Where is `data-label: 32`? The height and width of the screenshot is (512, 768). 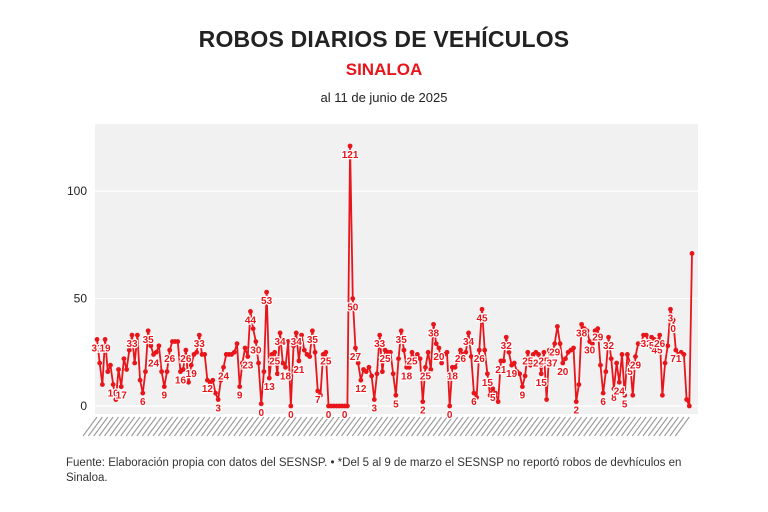
data-label: 32 is located at coordinates (609, 346).